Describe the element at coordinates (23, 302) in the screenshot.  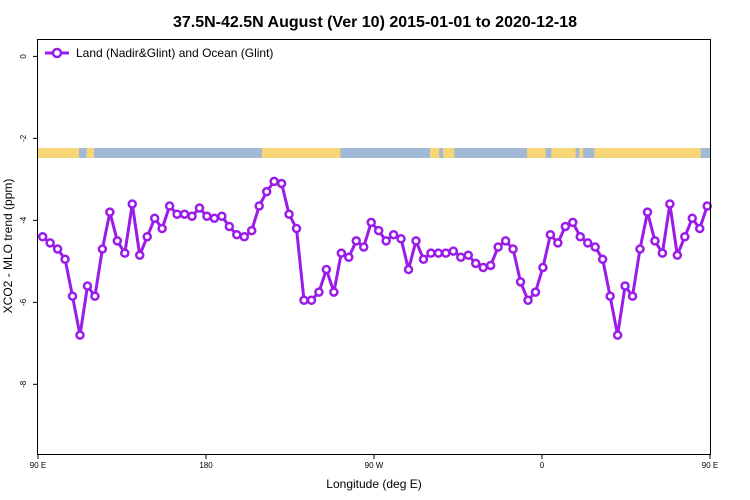
I see `y-tick-label: -6` at that location.